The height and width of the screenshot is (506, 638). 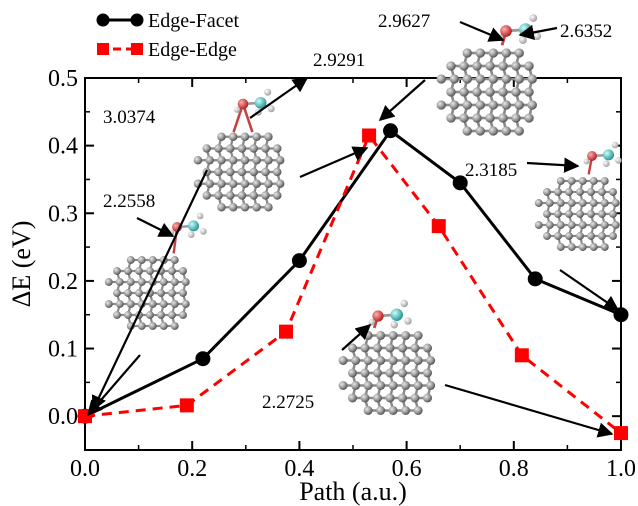 What do you see at coordinates (578, 196) in the screenshot?
I see `cluster-final-edge-facet` at bounding box center [578, 196].